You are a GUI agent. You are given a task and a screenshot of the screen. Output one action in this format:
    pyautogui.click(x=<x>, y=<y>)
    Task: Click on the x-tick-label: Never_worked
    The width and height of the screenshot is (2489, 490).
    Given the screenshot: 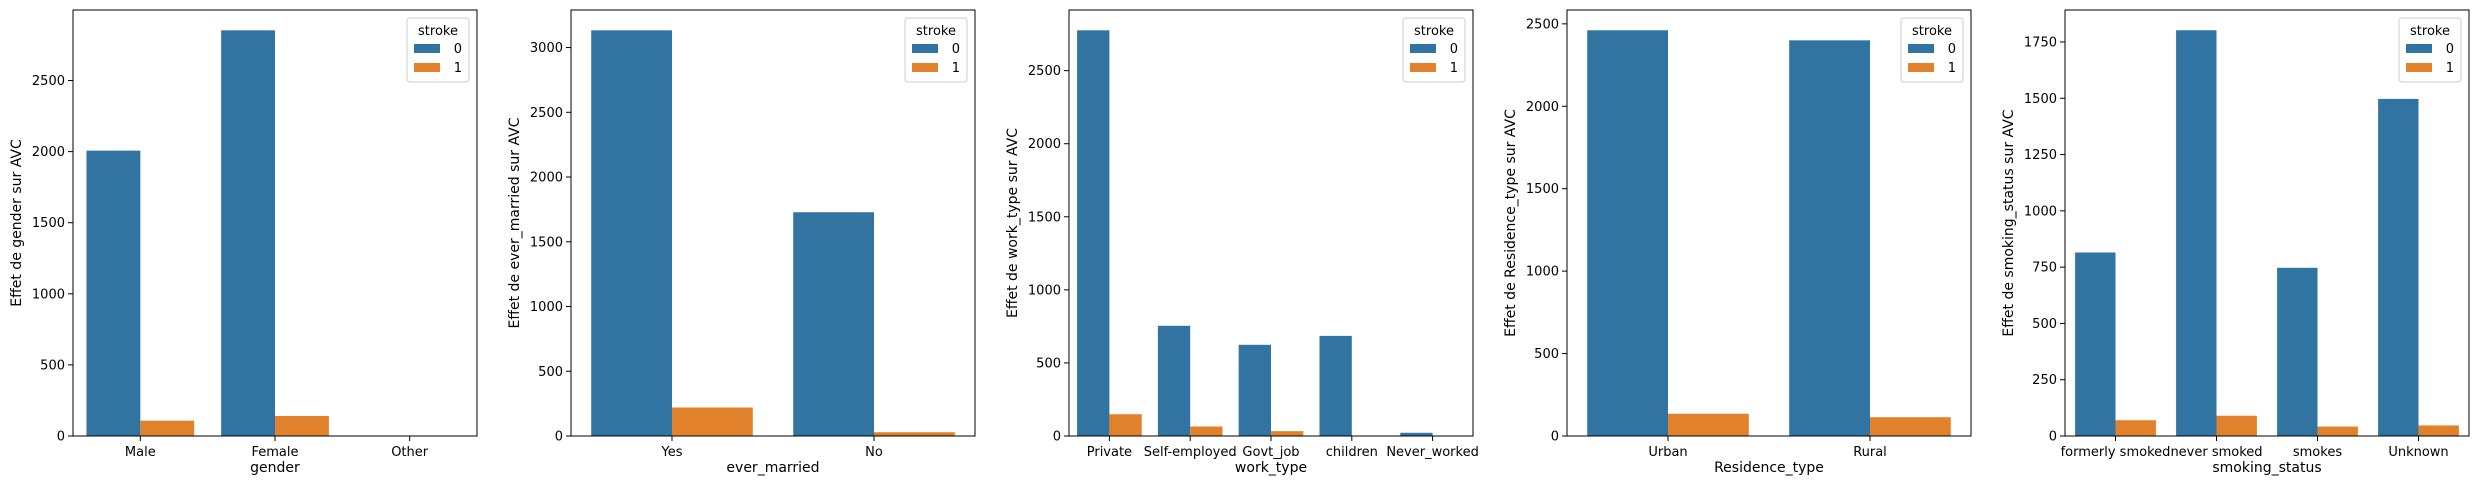 What is the action you would take?
    pyautogui.click(x=1432, y=452)
    